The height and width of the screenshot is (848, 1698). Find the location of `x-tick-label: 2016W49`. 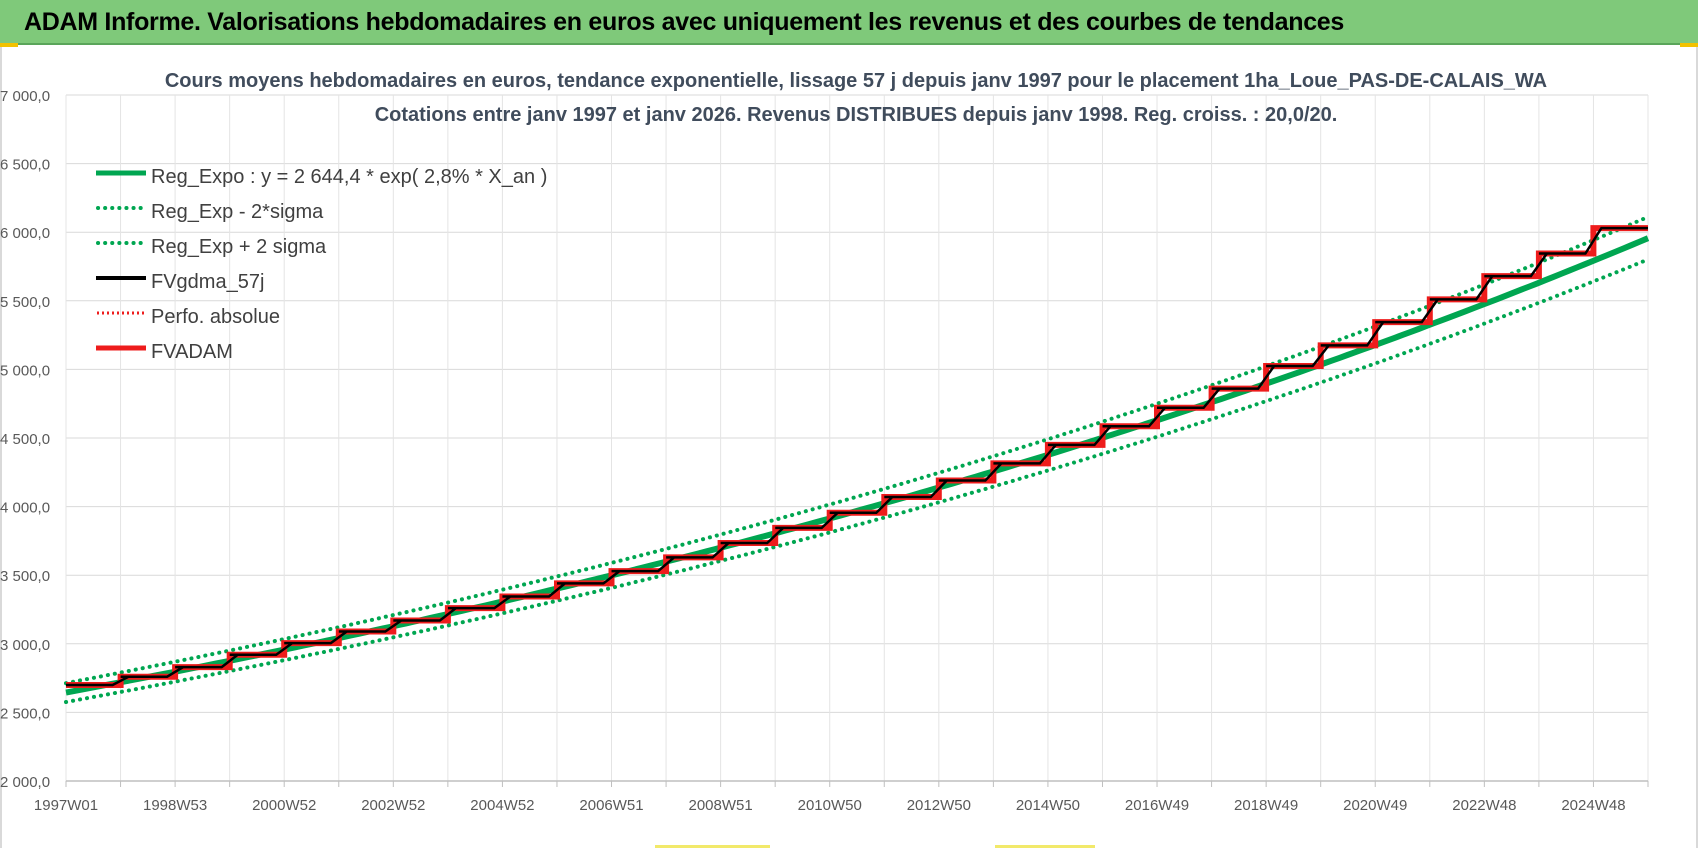

x-tick-label: 2016W49 is located at coordinates (1157, 805).